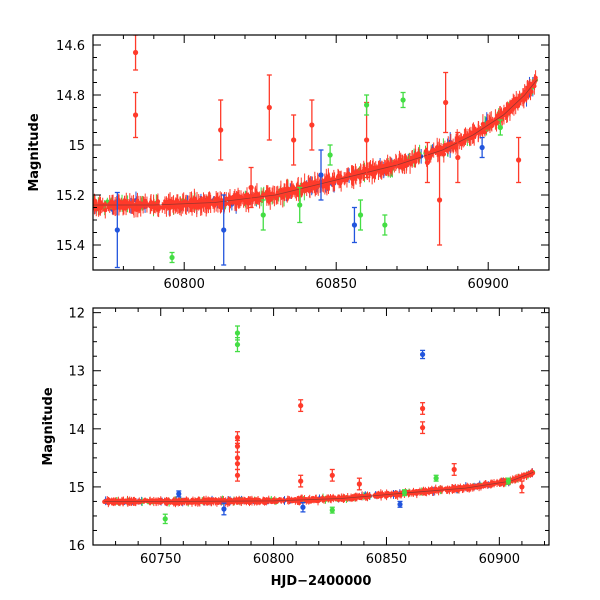 The image size is (600, 600). Describe the element at coordinates (184, 284) in the screenshot. I see `x-tick-label: 60800` at that location.